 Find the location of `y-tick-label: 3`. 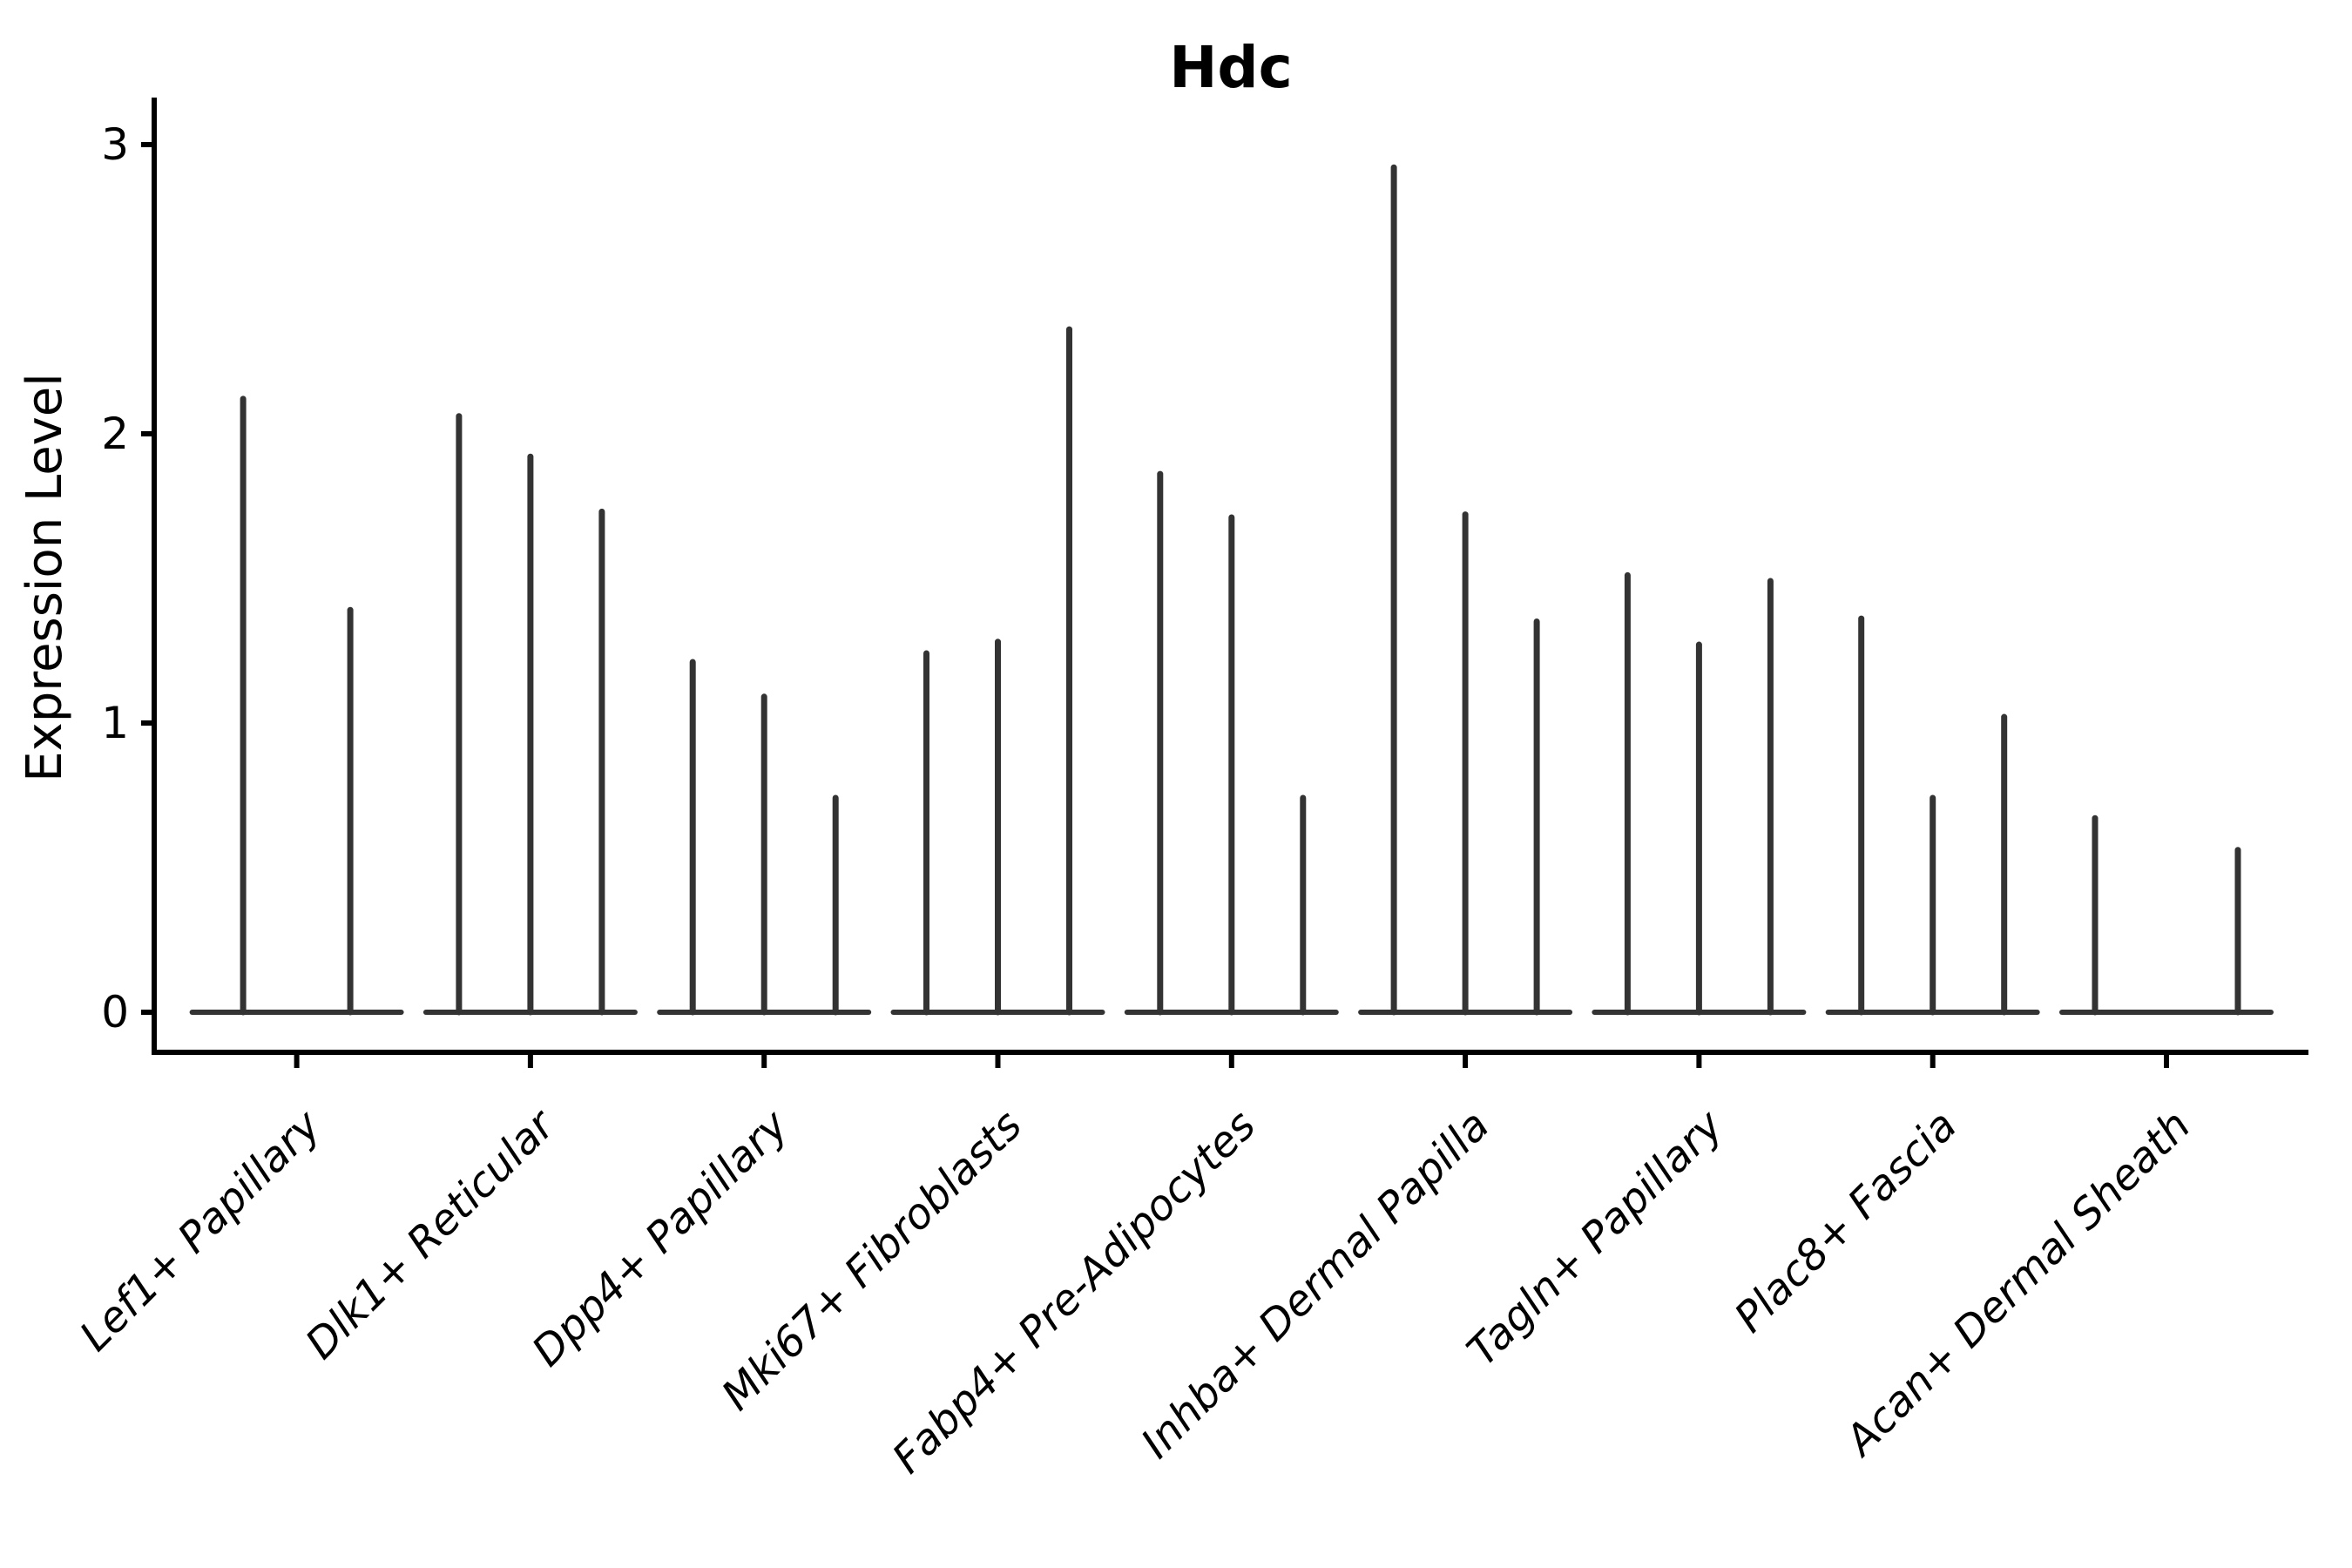

y-tick-label: 3 is located at coordinates (115, 145).